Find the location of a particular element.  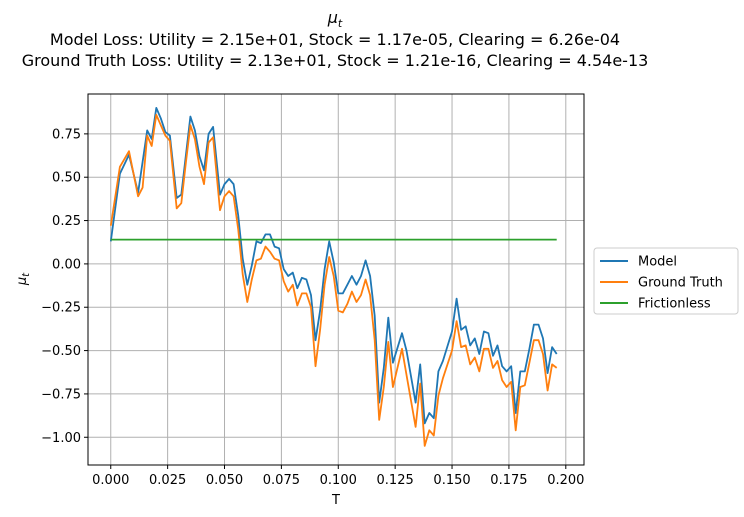

y-tick-label: 0.25 is located at coordinates (66, 221).